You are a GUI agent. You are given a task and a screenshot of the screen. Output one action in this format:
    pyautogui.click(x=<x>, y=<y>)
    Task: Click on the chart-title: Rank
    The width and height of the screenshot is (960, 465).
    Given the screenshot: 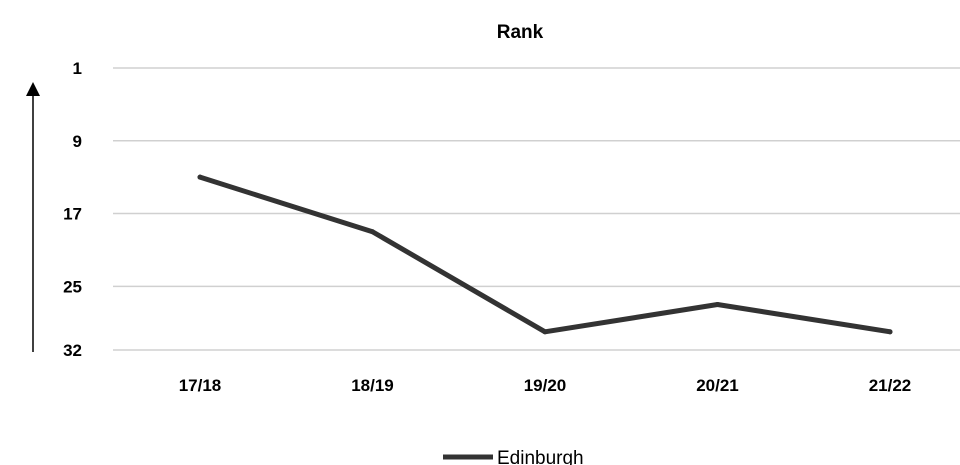 What is the action you would take?
    pyautogui.click(x=520, y=32)
    